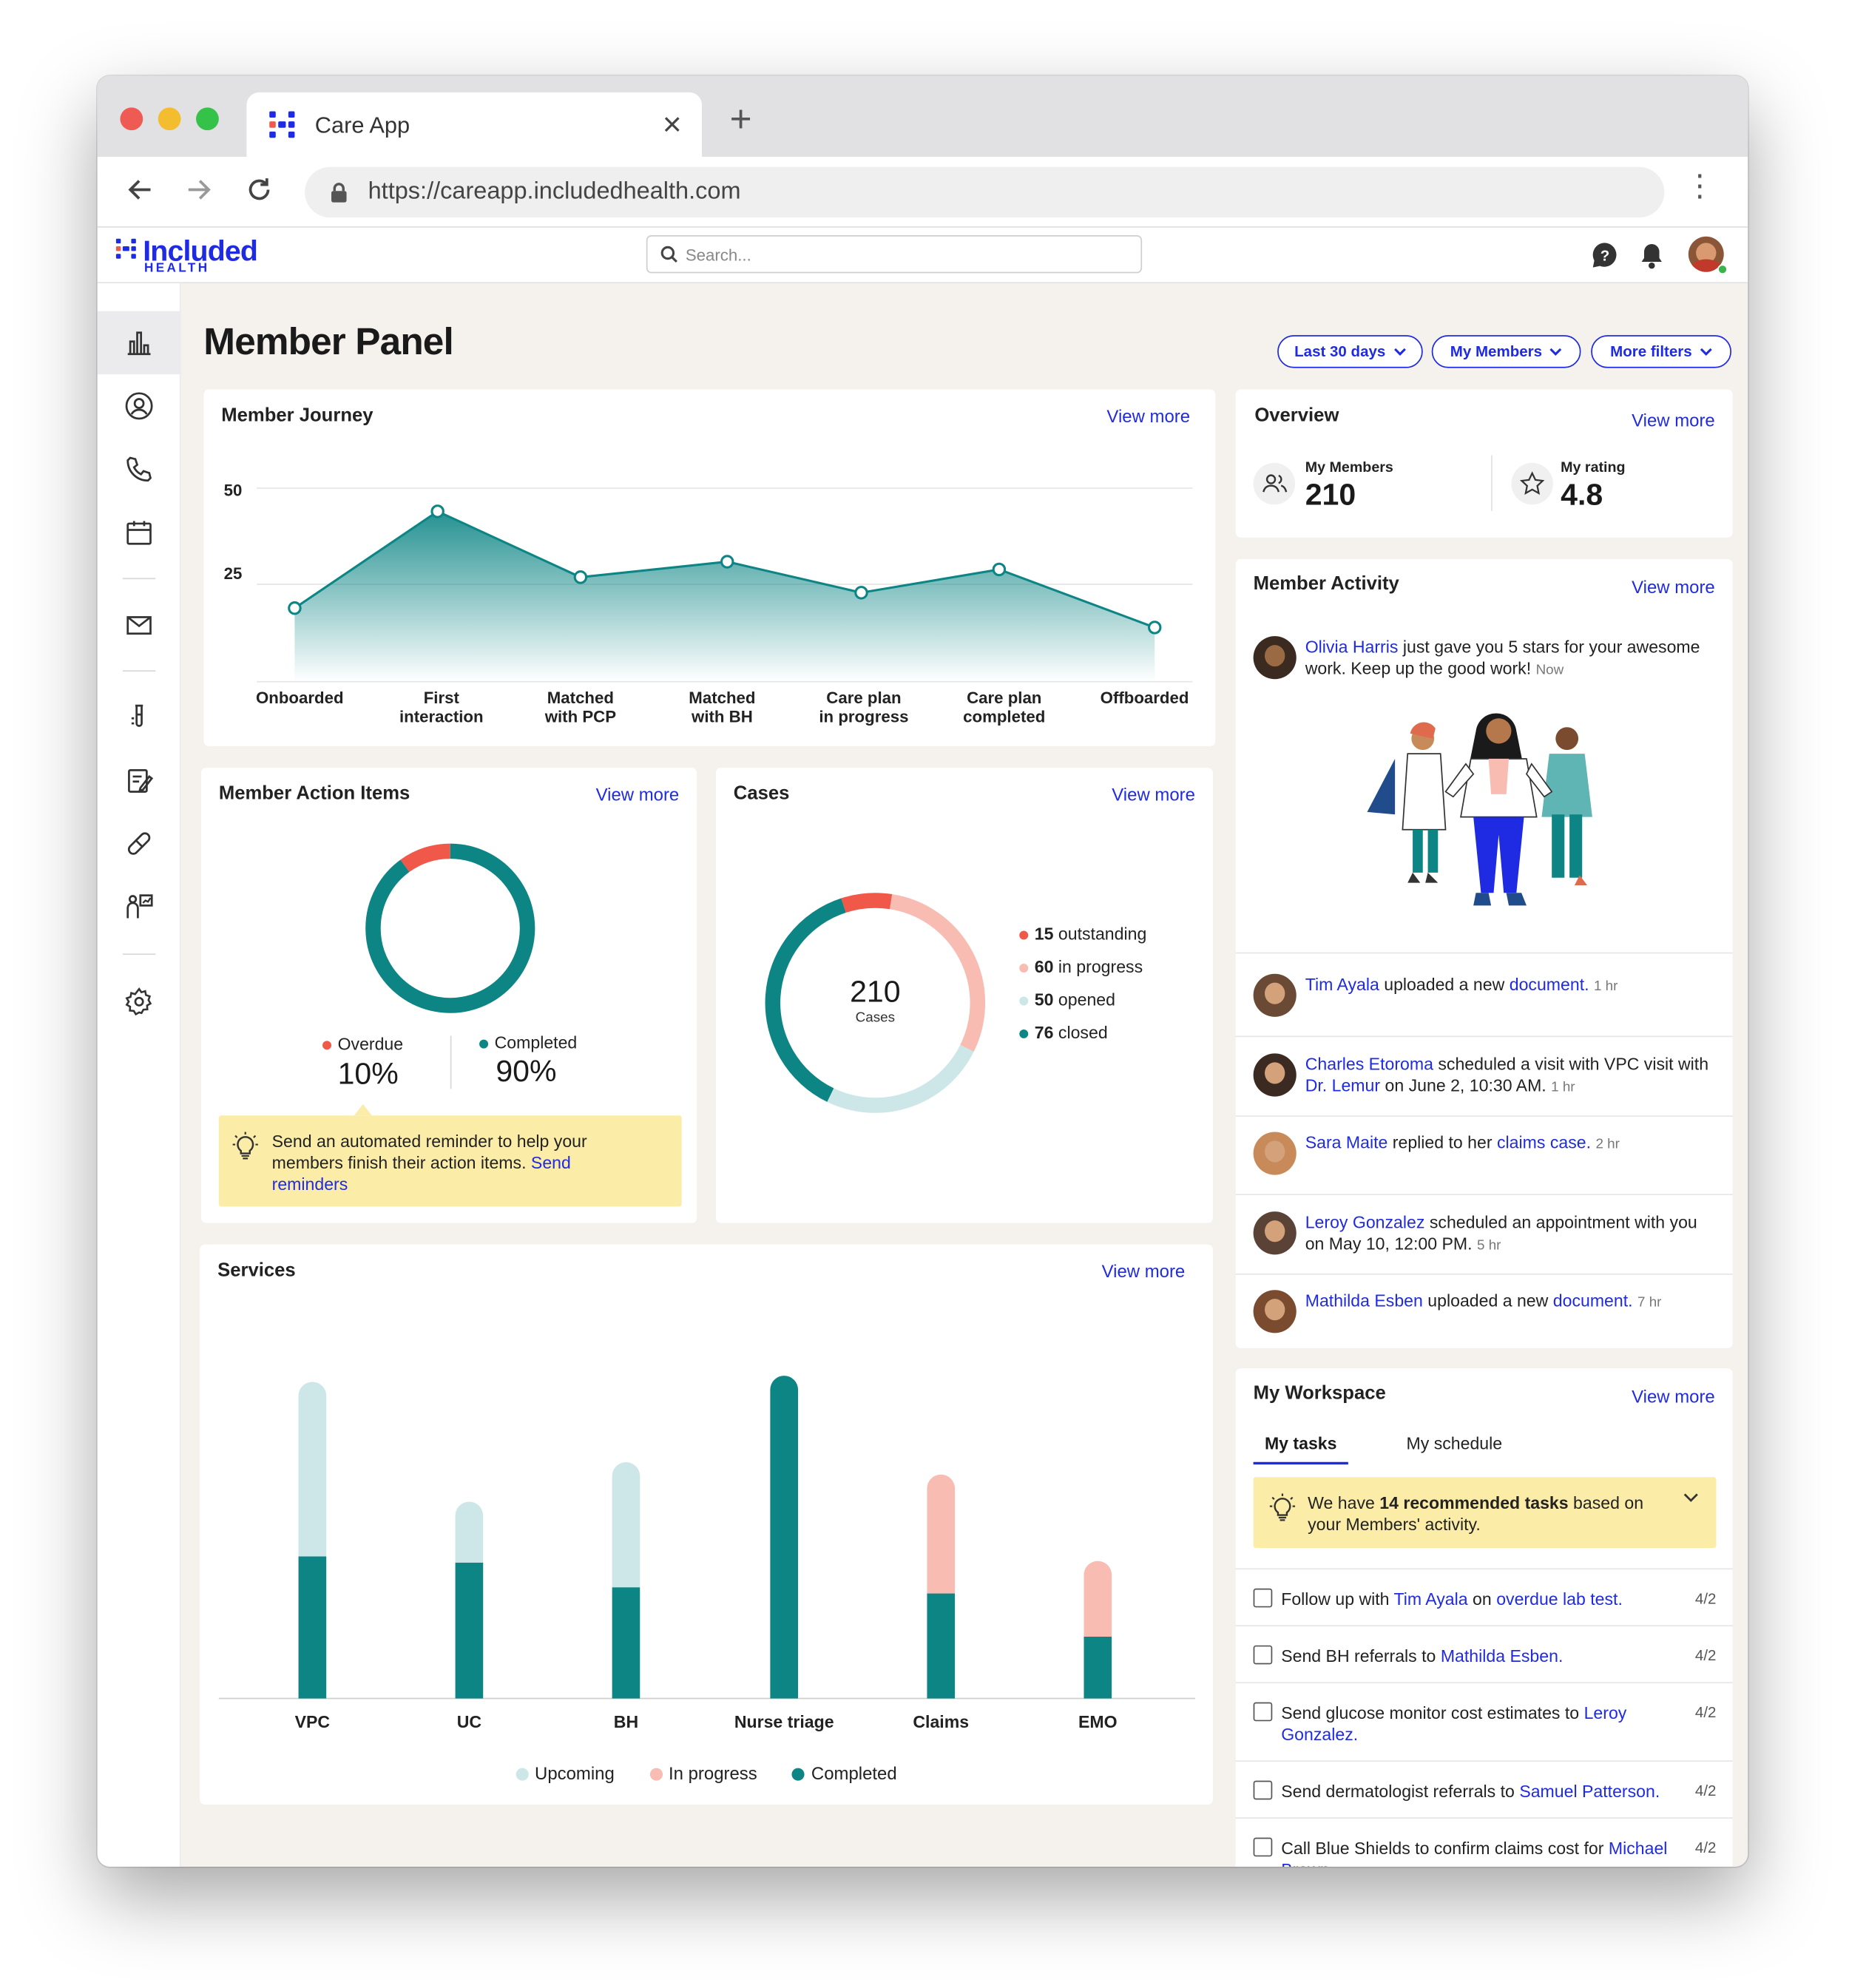 This screenshot has height=1988, width=1849. What do you see at coordinates (1352, 647) in the screenshot?
I see `member-name-link: Olivia Harris` at bounding box center [1352, 647].